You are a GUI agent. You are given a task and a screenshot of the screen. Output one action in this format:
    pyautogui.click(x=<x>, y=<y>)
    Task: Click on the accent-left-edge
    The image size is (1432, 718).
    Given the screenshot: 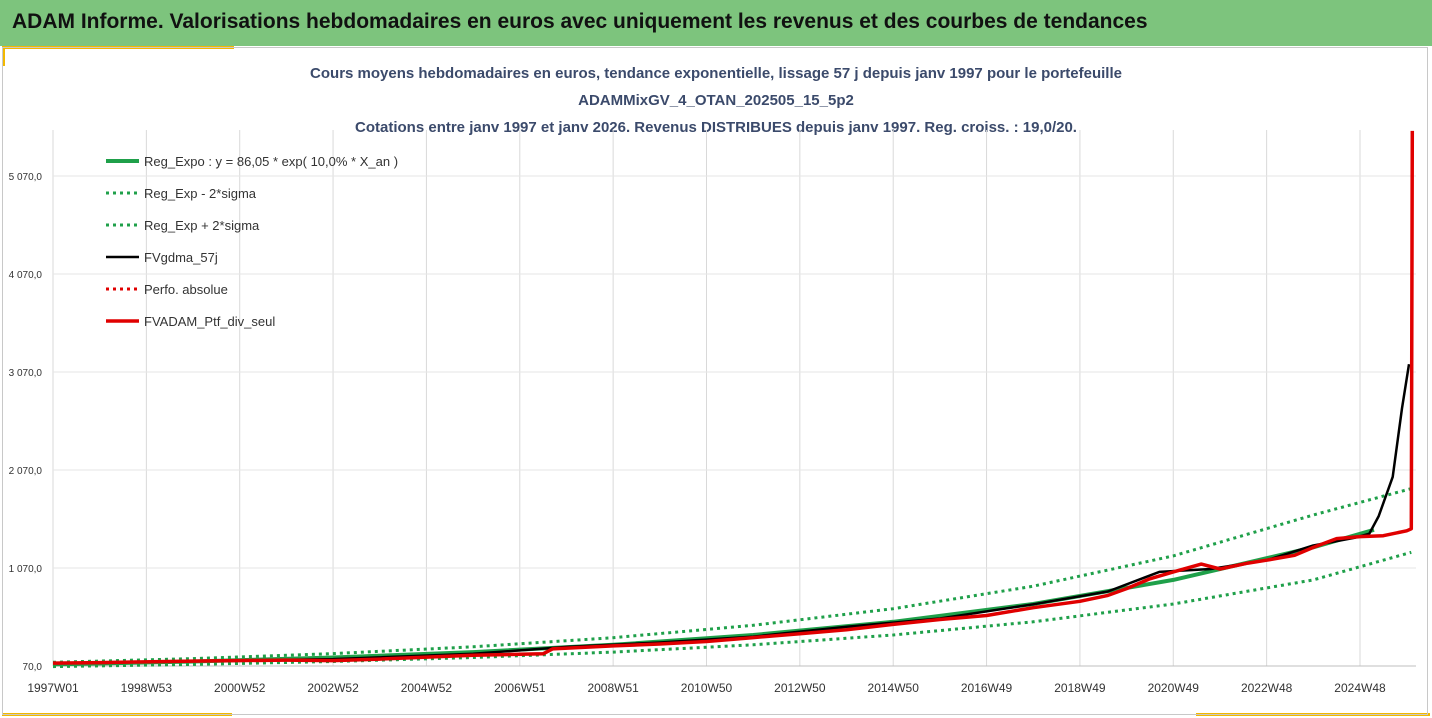 What is the action you would take?
    pyautogui.click(x=3, y=56)
    